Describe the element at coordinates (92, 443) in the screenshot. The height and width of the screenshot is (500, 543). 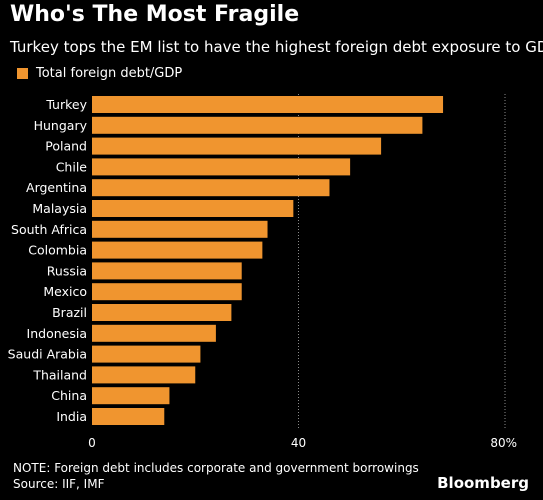
I see `x-tick-label: 0` at that location.